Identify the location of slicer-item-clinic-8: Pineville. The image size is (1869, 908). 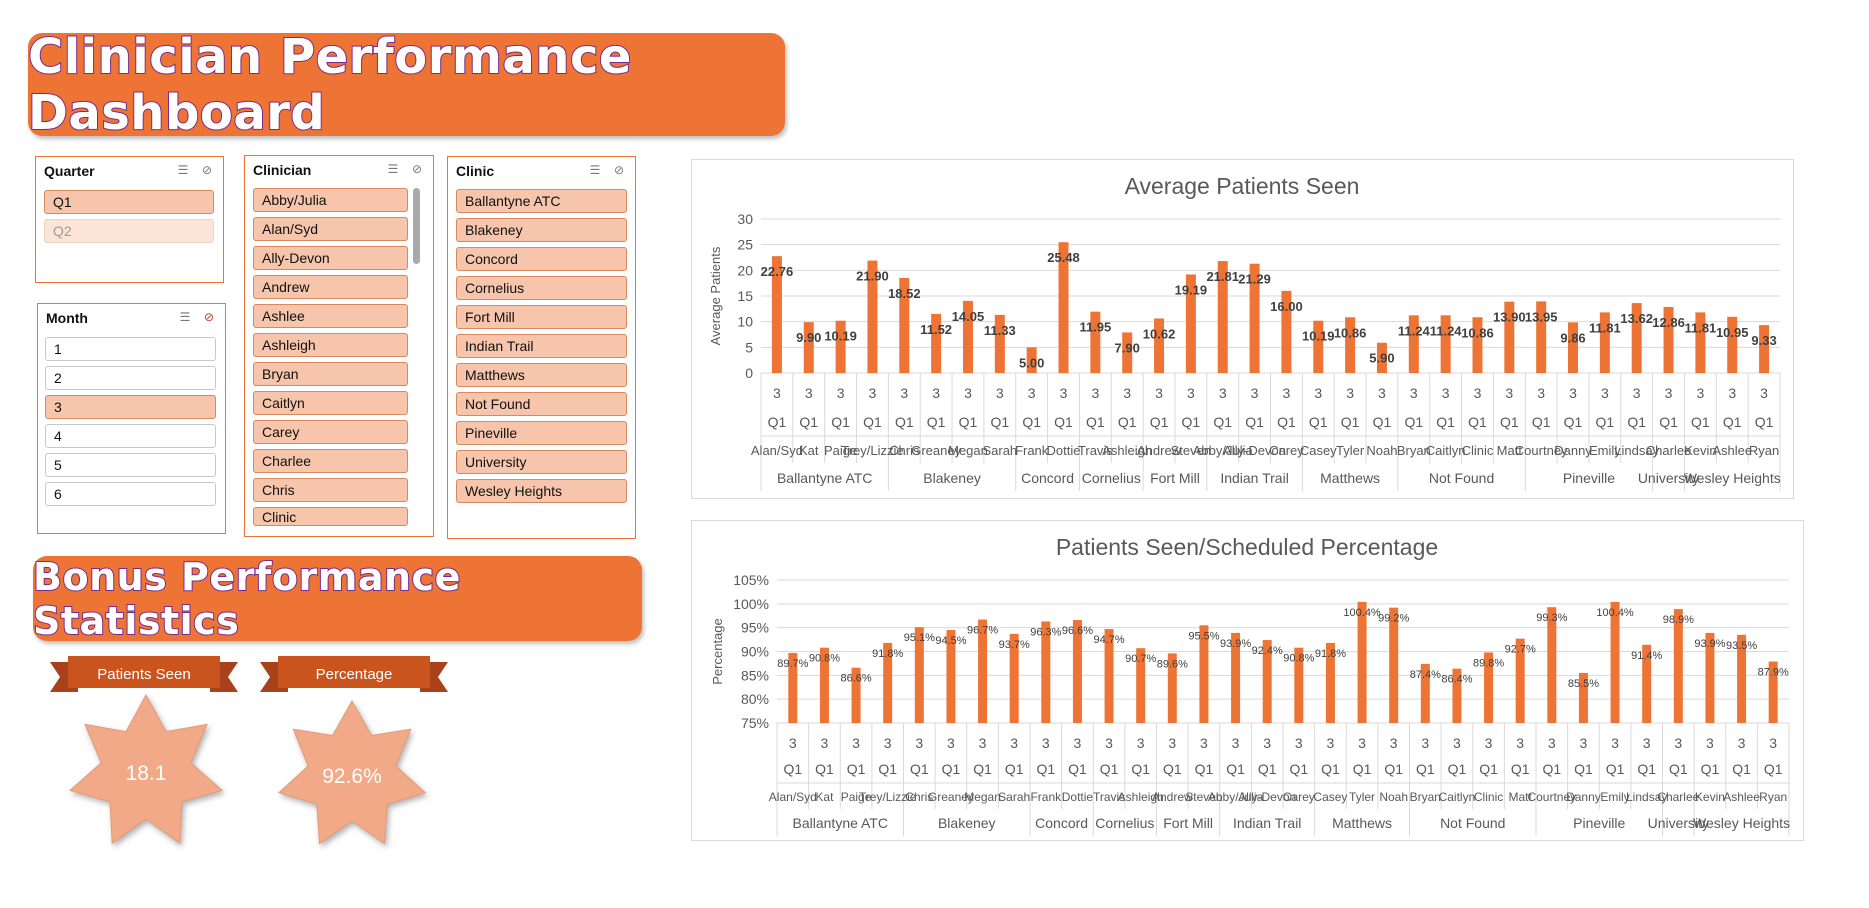
(541, 433).